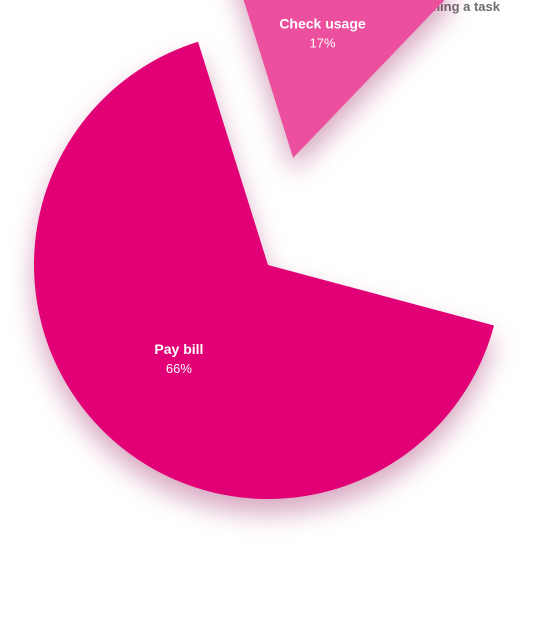  Describe the element at coordinates (339, 79) in the screenshot. I see `pie-slice-check-usage` at that location.